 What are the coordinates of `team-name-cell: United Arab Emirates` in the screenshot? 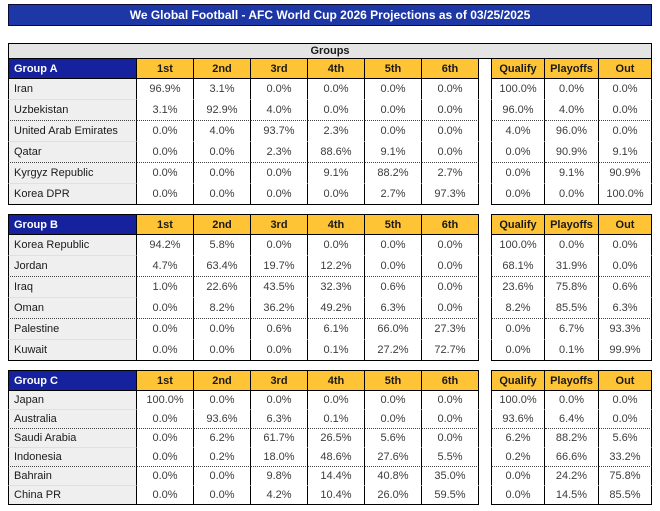 It's located at (72, 131).